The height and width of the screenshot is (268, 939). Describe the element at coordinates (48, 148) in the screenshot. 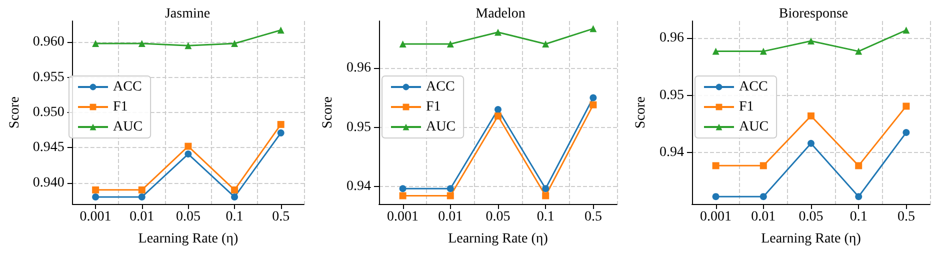

I see `y-tick-label: 0.945` at that location.